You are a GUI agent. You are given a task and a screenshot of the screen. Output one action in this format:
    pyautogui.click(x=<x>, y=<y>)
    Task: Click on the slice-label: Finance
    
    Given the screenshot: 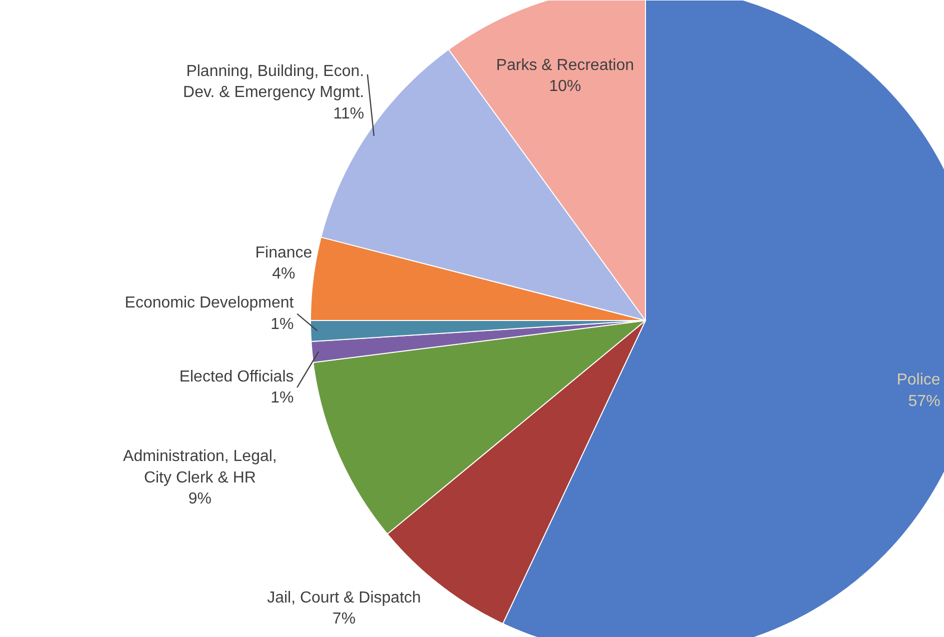 What is the action you would take?
    pyautogui.click(x=283, y=253)
    